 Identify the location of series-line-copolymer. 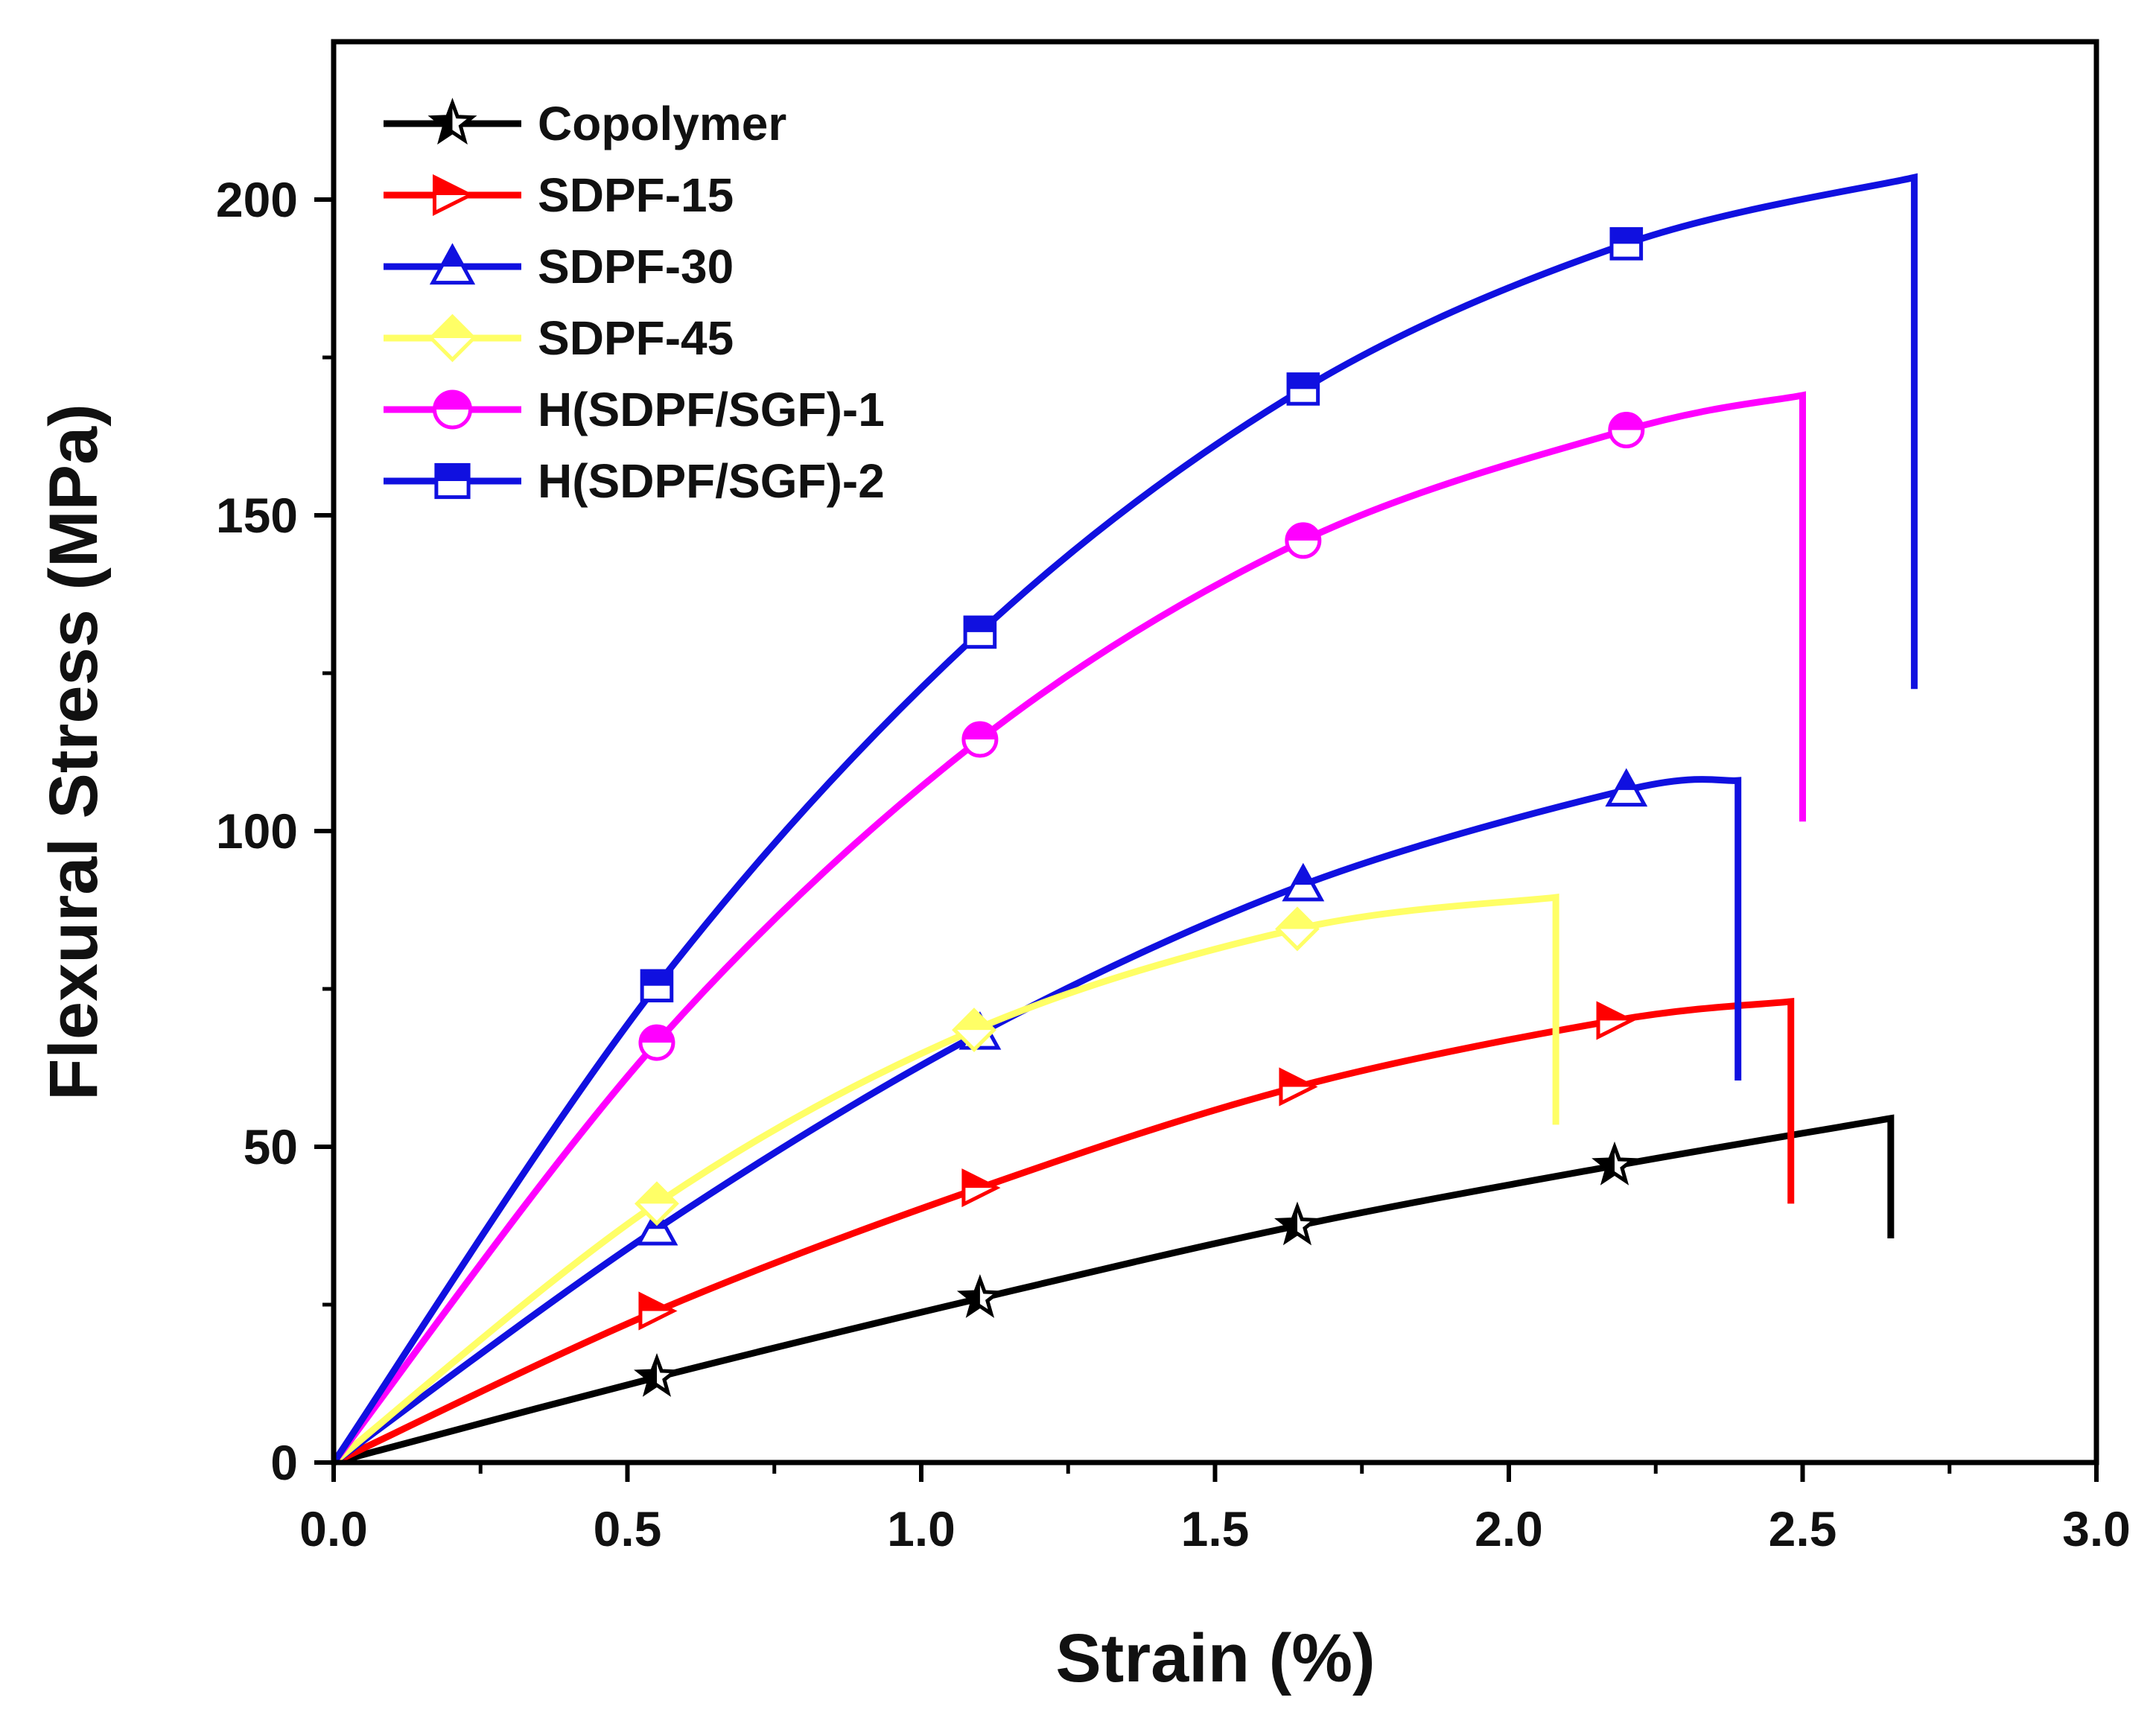
(1113, 1290).